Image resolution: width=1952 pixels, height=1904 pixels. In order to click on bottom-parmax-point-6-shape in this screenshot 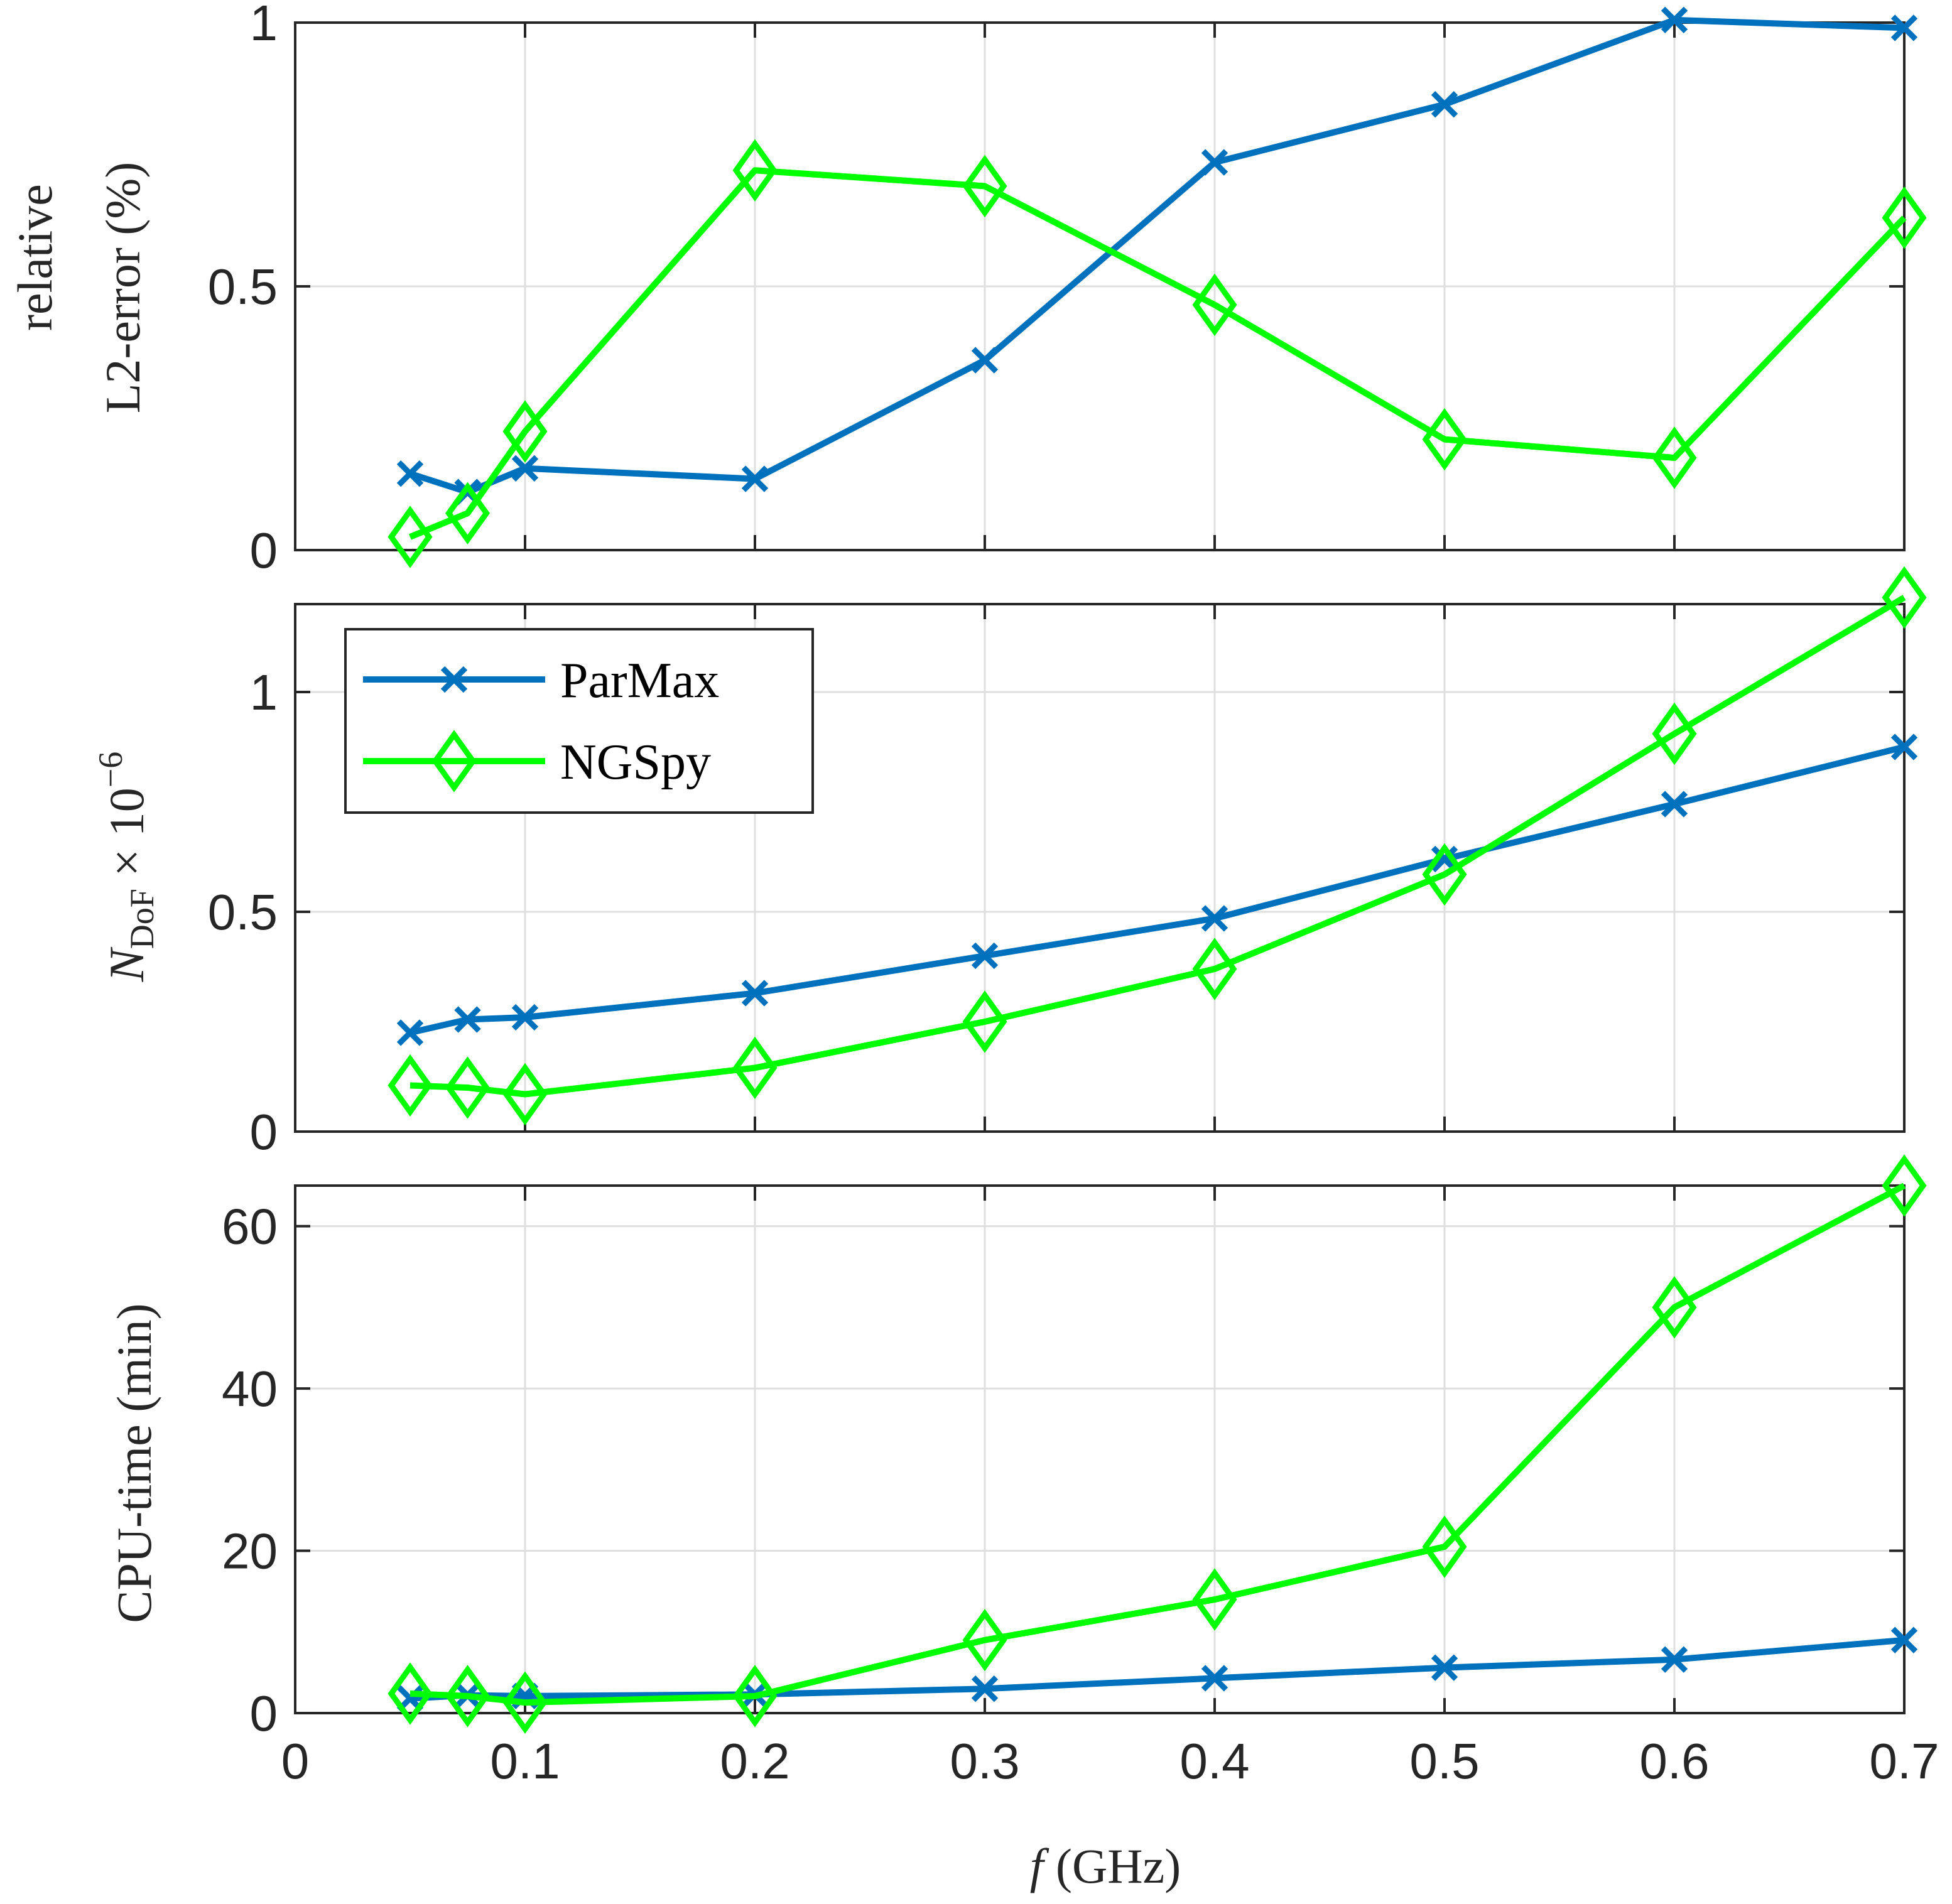, I will do `click(1445, 1667)`.